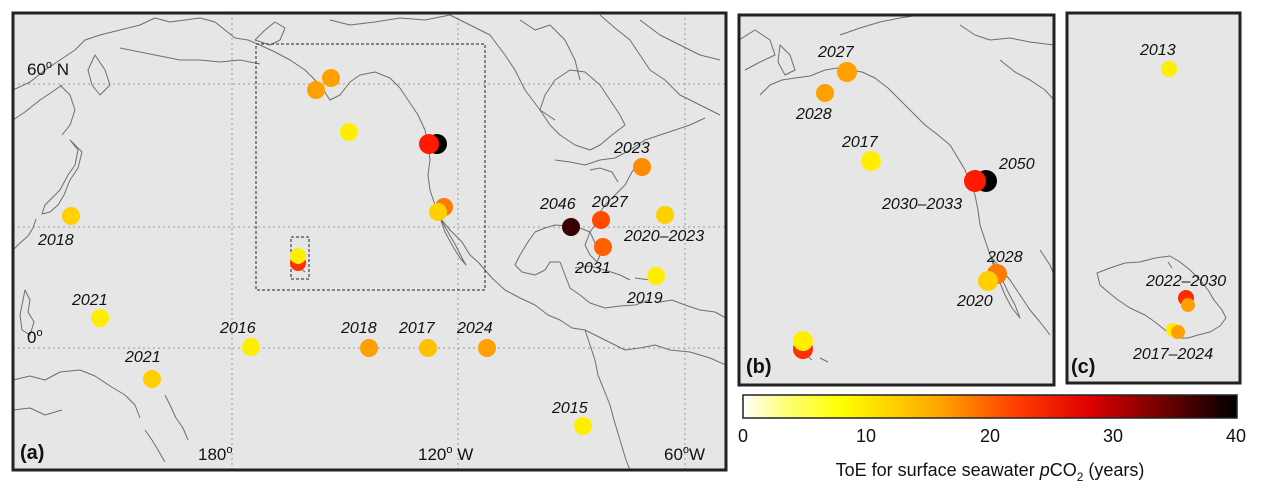 Image resolution: width=1264 pixels, height=495 pixels. I want to click on station-label: 2046, so click(557, 204).